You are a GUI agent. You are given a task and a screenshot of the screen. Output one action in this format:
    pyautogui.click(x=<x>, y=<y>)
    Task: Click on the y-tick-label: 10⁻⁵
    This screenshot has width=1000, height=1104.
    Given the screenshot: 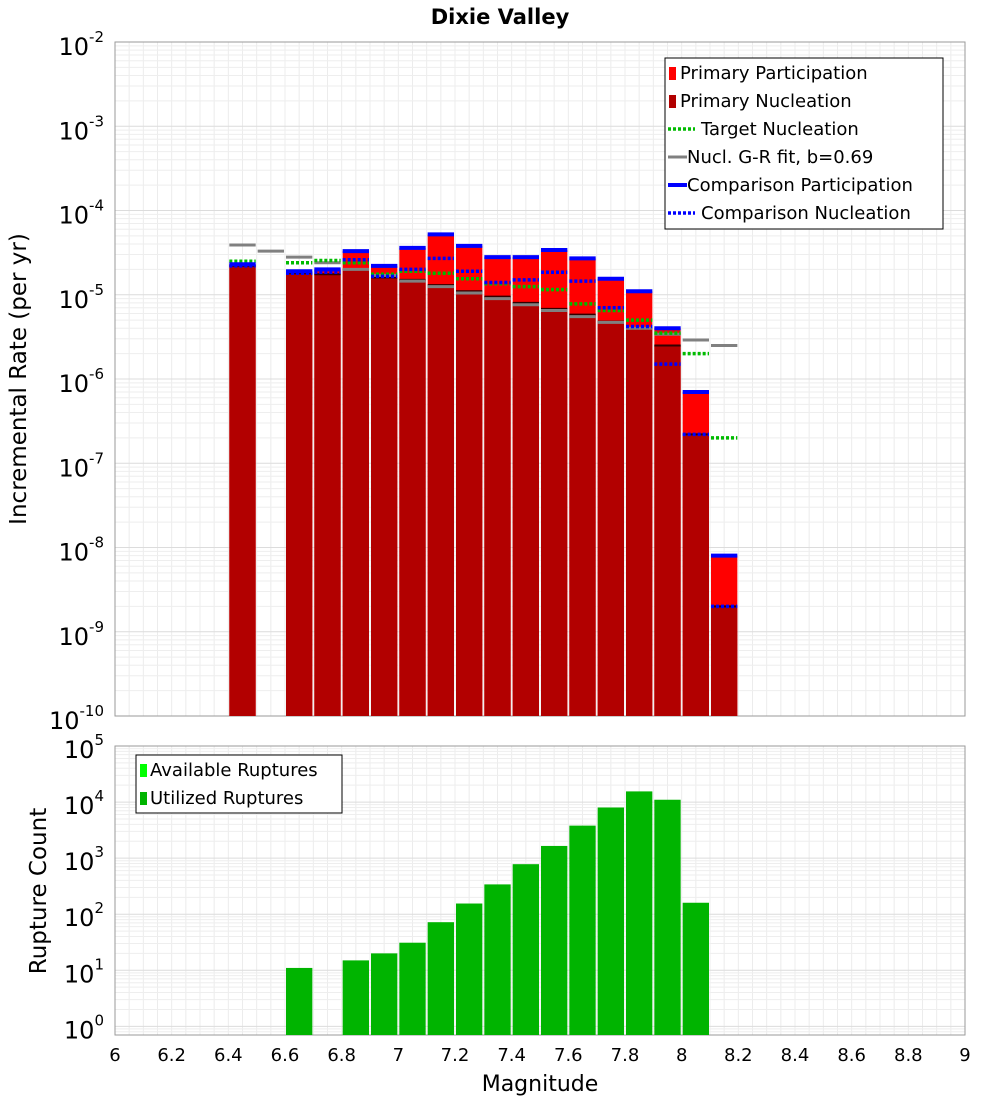 What is the action you would take?
    pyautogui.click(x=81, y=297)
    